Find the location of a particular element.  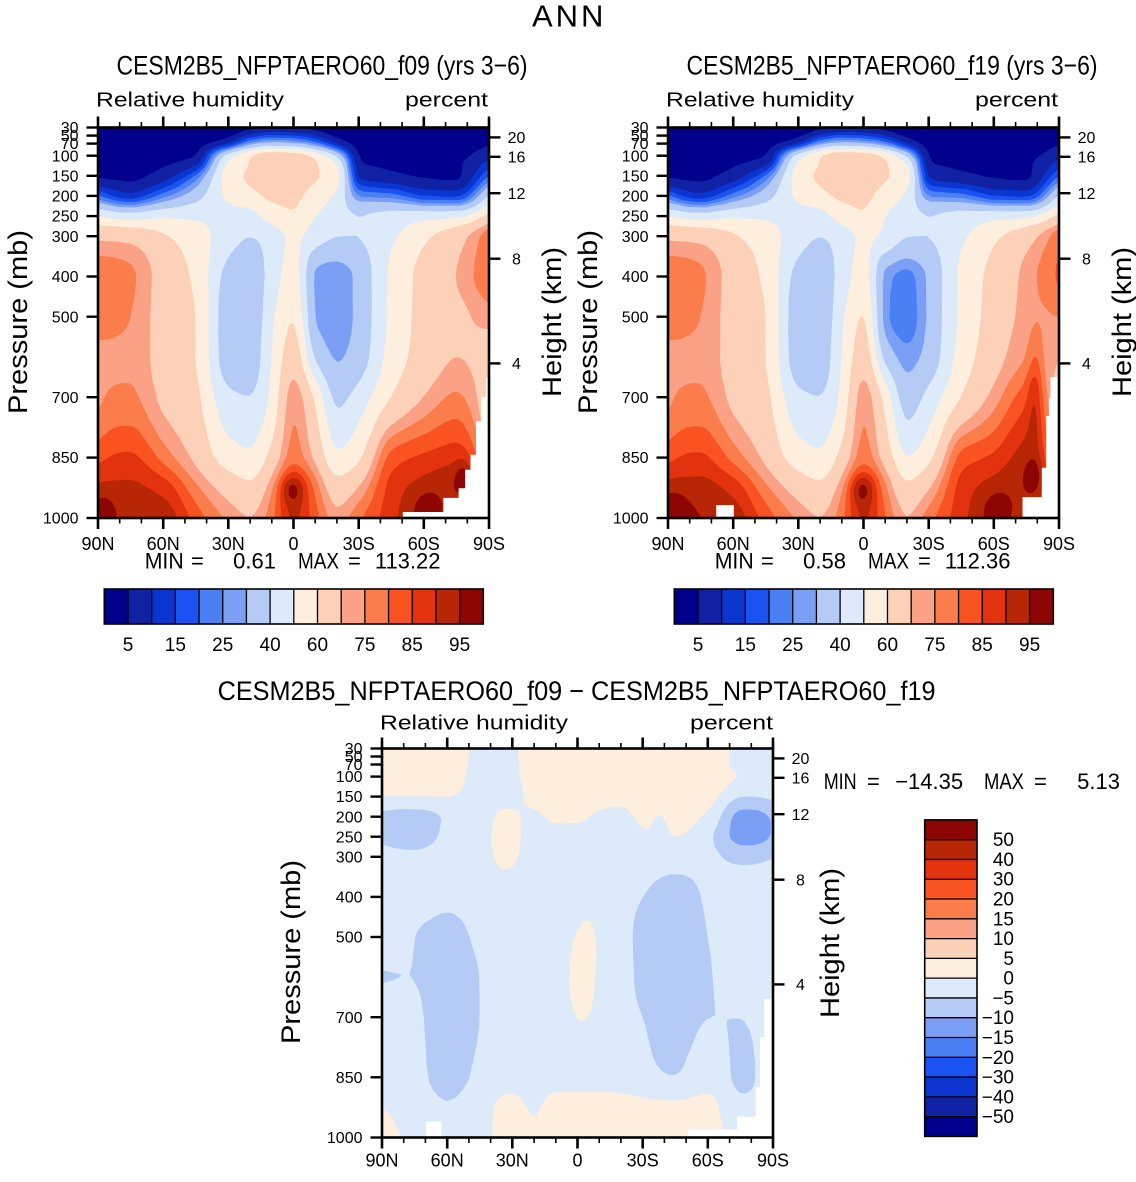

svg-text: −5 is located at coordinates (1003, 998).